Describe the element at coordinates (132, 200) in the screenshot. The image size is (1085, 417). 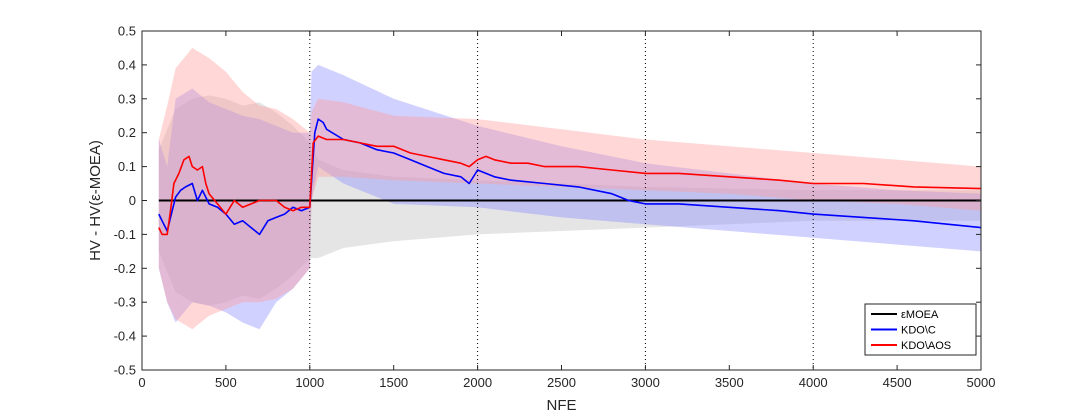
I see `y-tick-label: 0` at that location.